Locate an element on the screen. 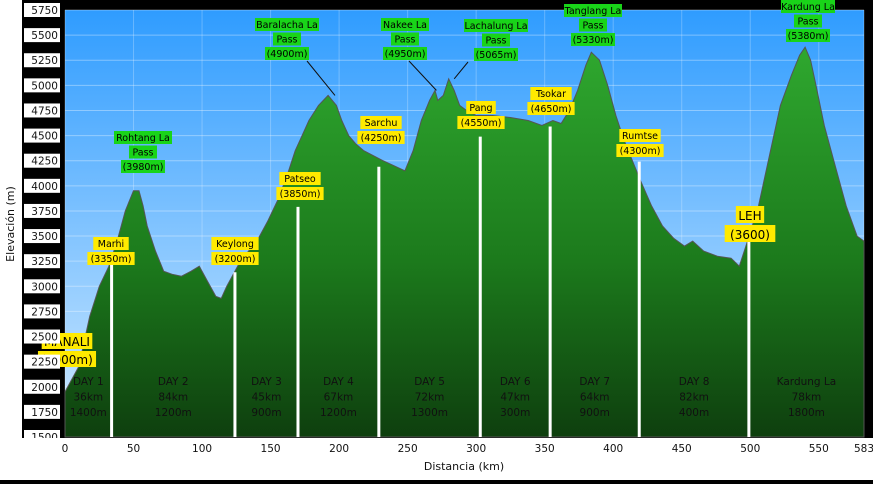 The image size is (873, 484). pass-label-text: (4900m) is located at coordinates (287, 54).